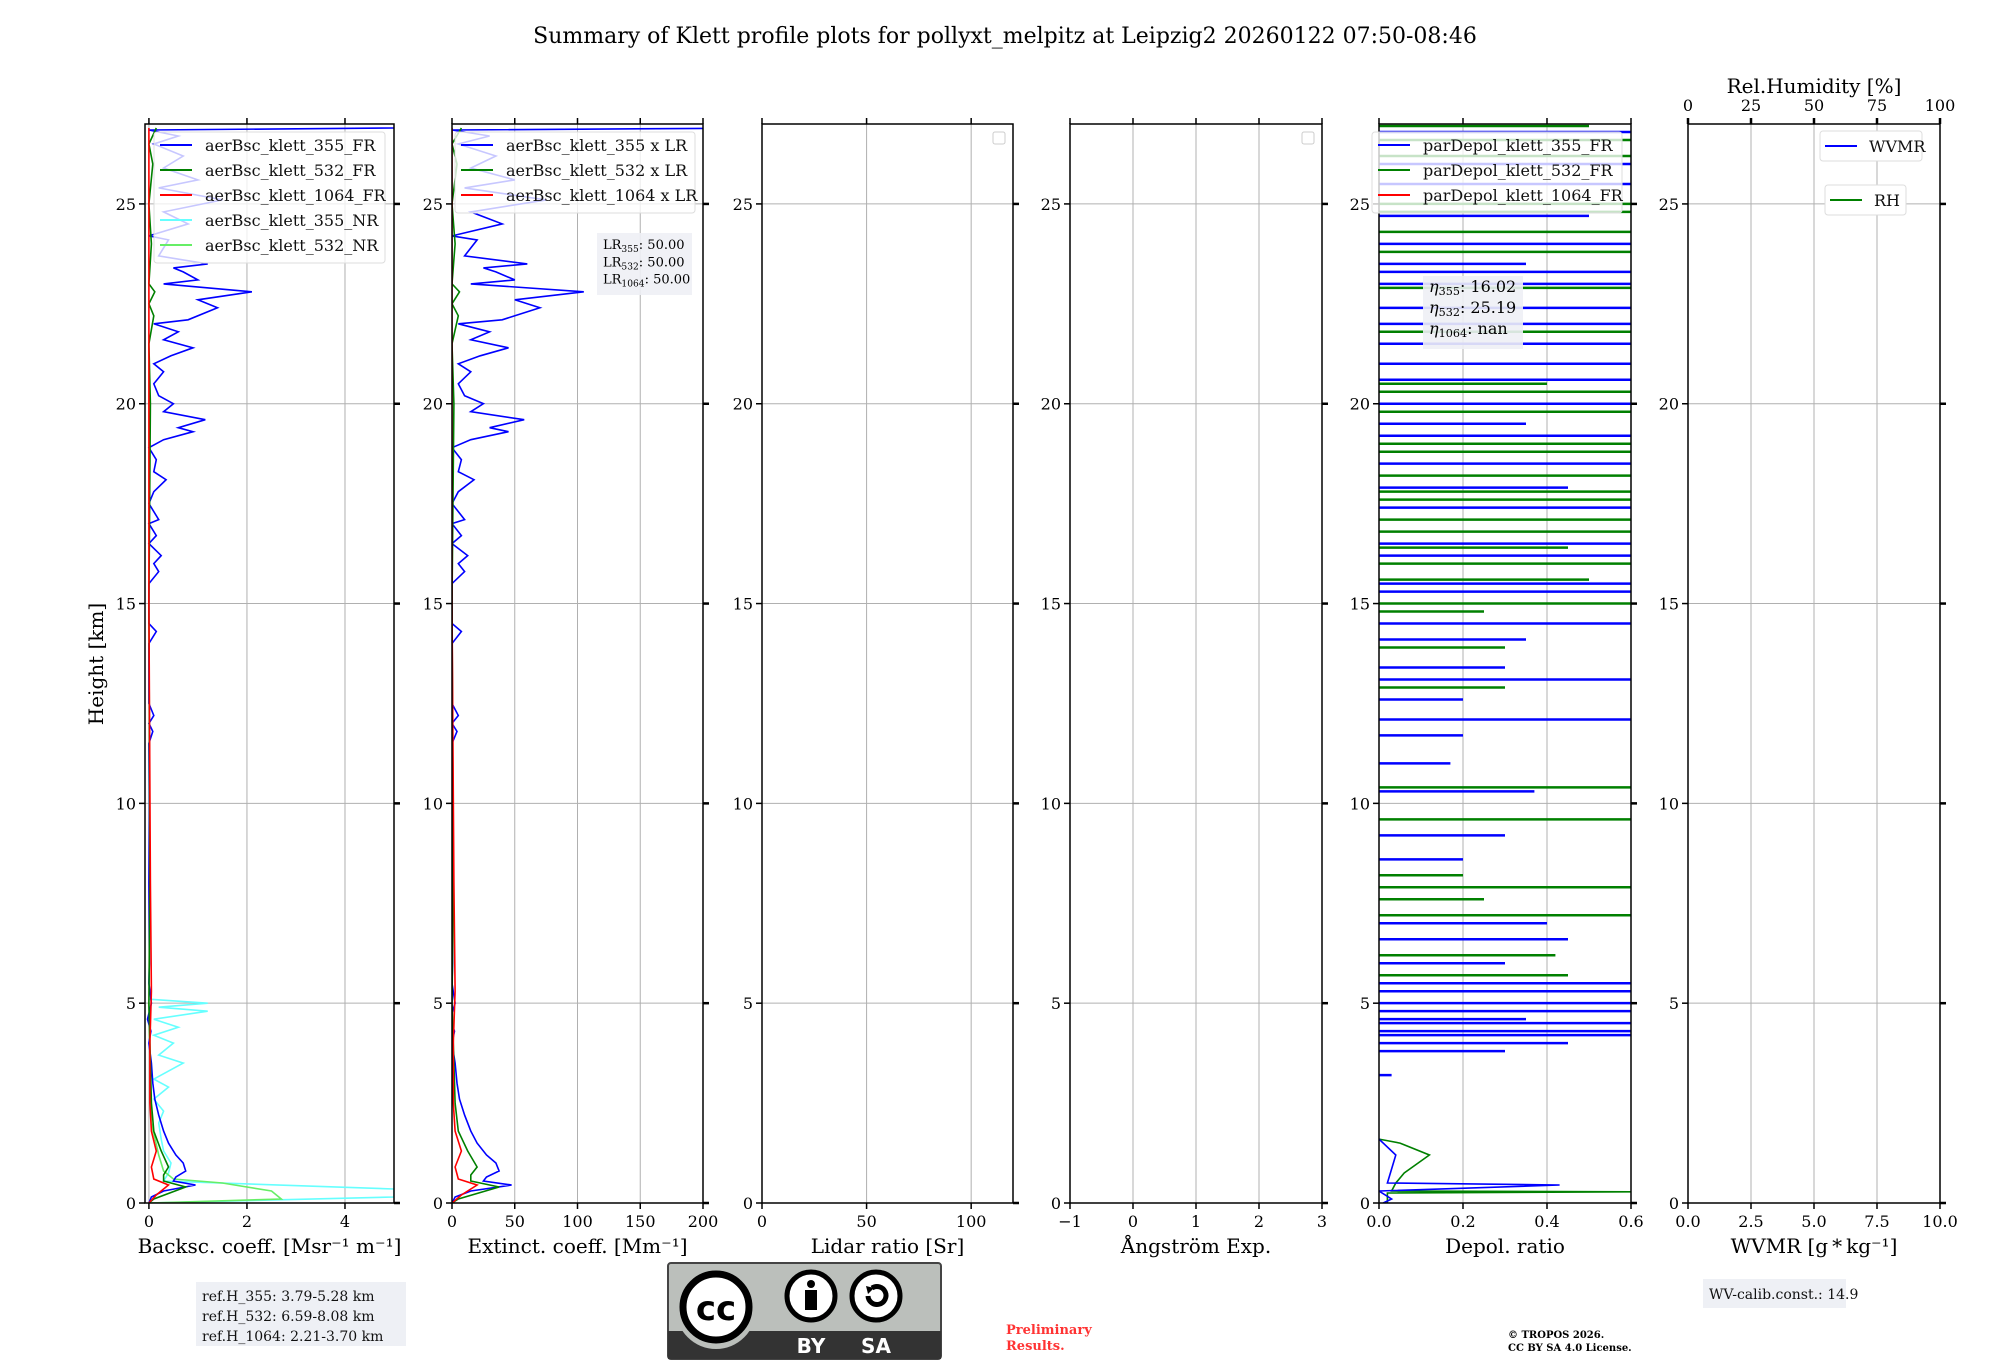  I want to click on series-aerBsc_klett_532_FR x LR, so click(476, 665).